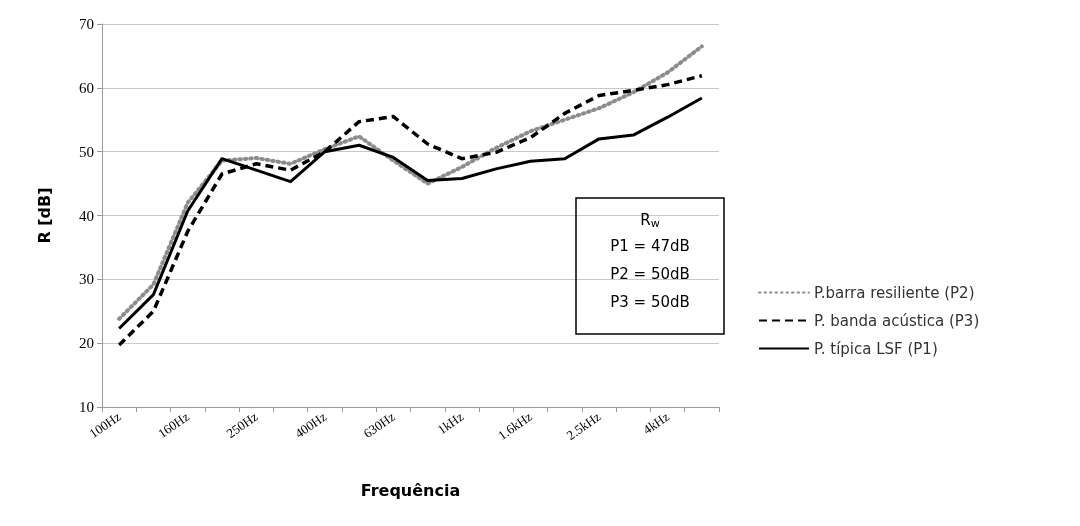 The width and height of the screenshot is (1080, 526). Describe the element at coordinates (86, 24) in the screenshot. I see `y-tick-label: 70` at that location.